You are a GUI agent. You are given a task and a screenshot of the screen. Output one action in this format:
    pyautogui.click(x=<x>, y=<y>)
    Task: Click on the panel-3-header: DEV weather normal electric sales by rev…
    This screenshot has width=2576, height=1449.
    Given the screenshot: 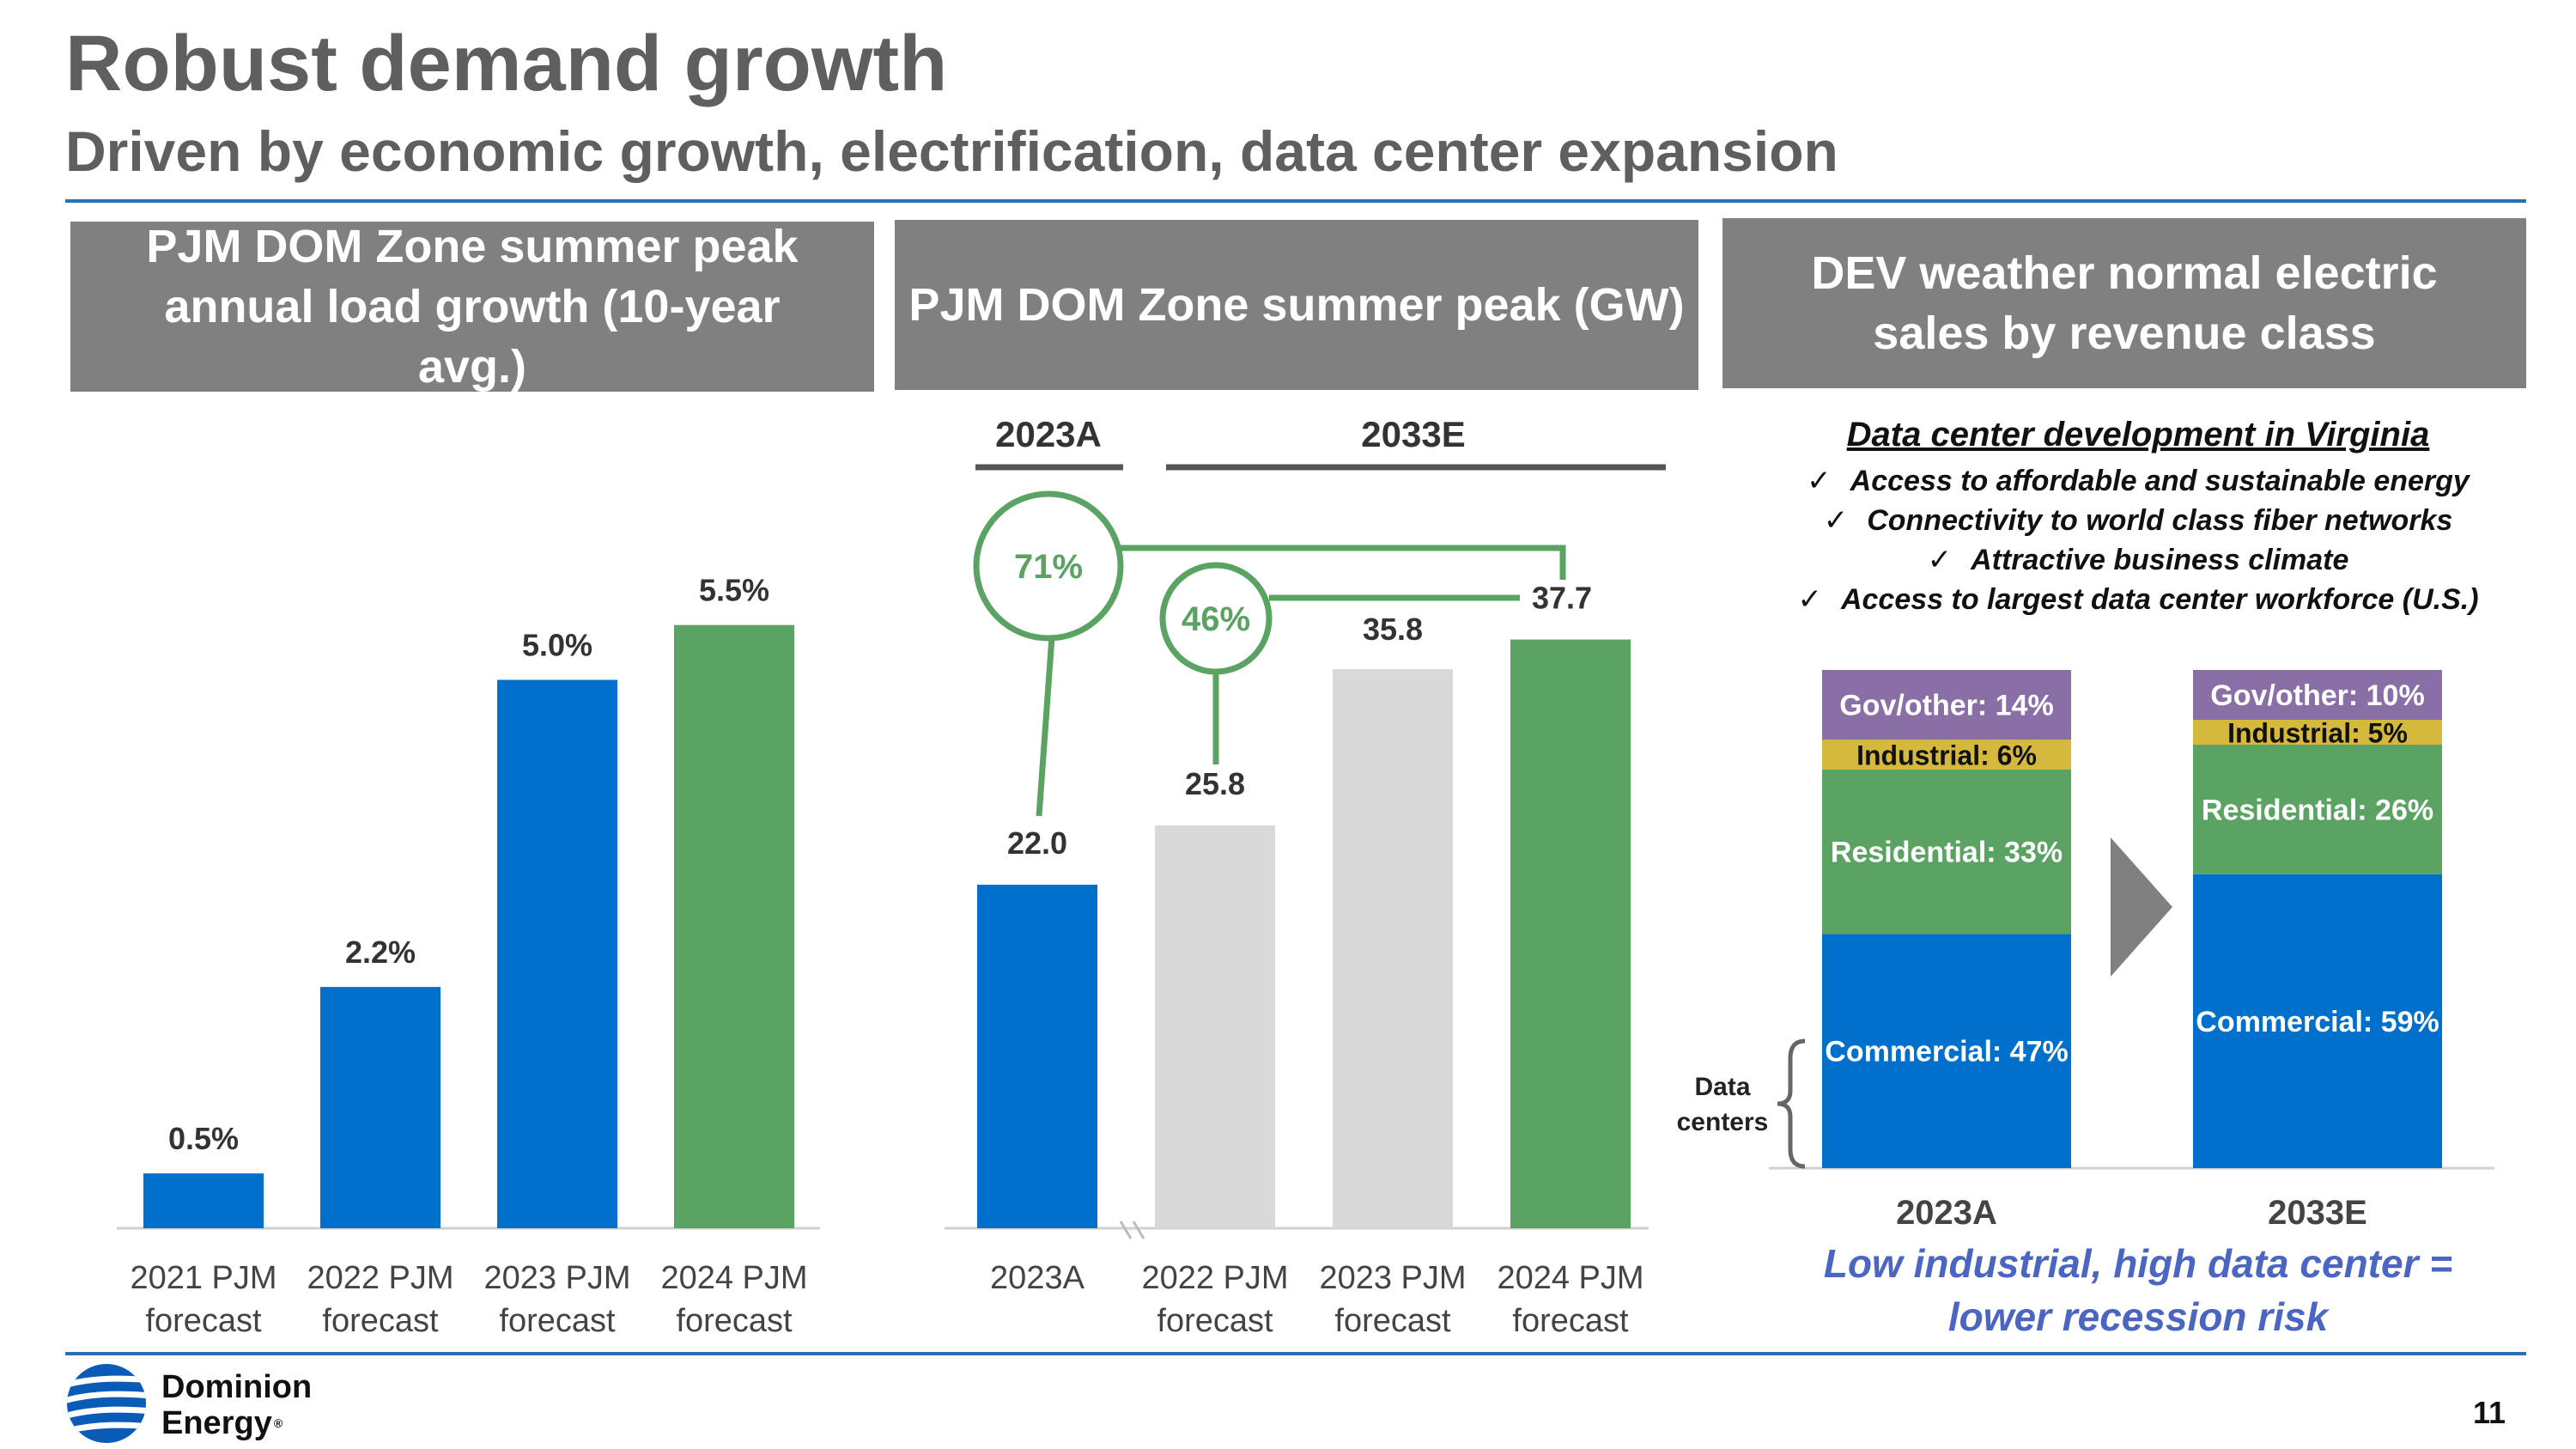 What is the action you would take?
    pyautogui.click(x=2124, y=303)
    